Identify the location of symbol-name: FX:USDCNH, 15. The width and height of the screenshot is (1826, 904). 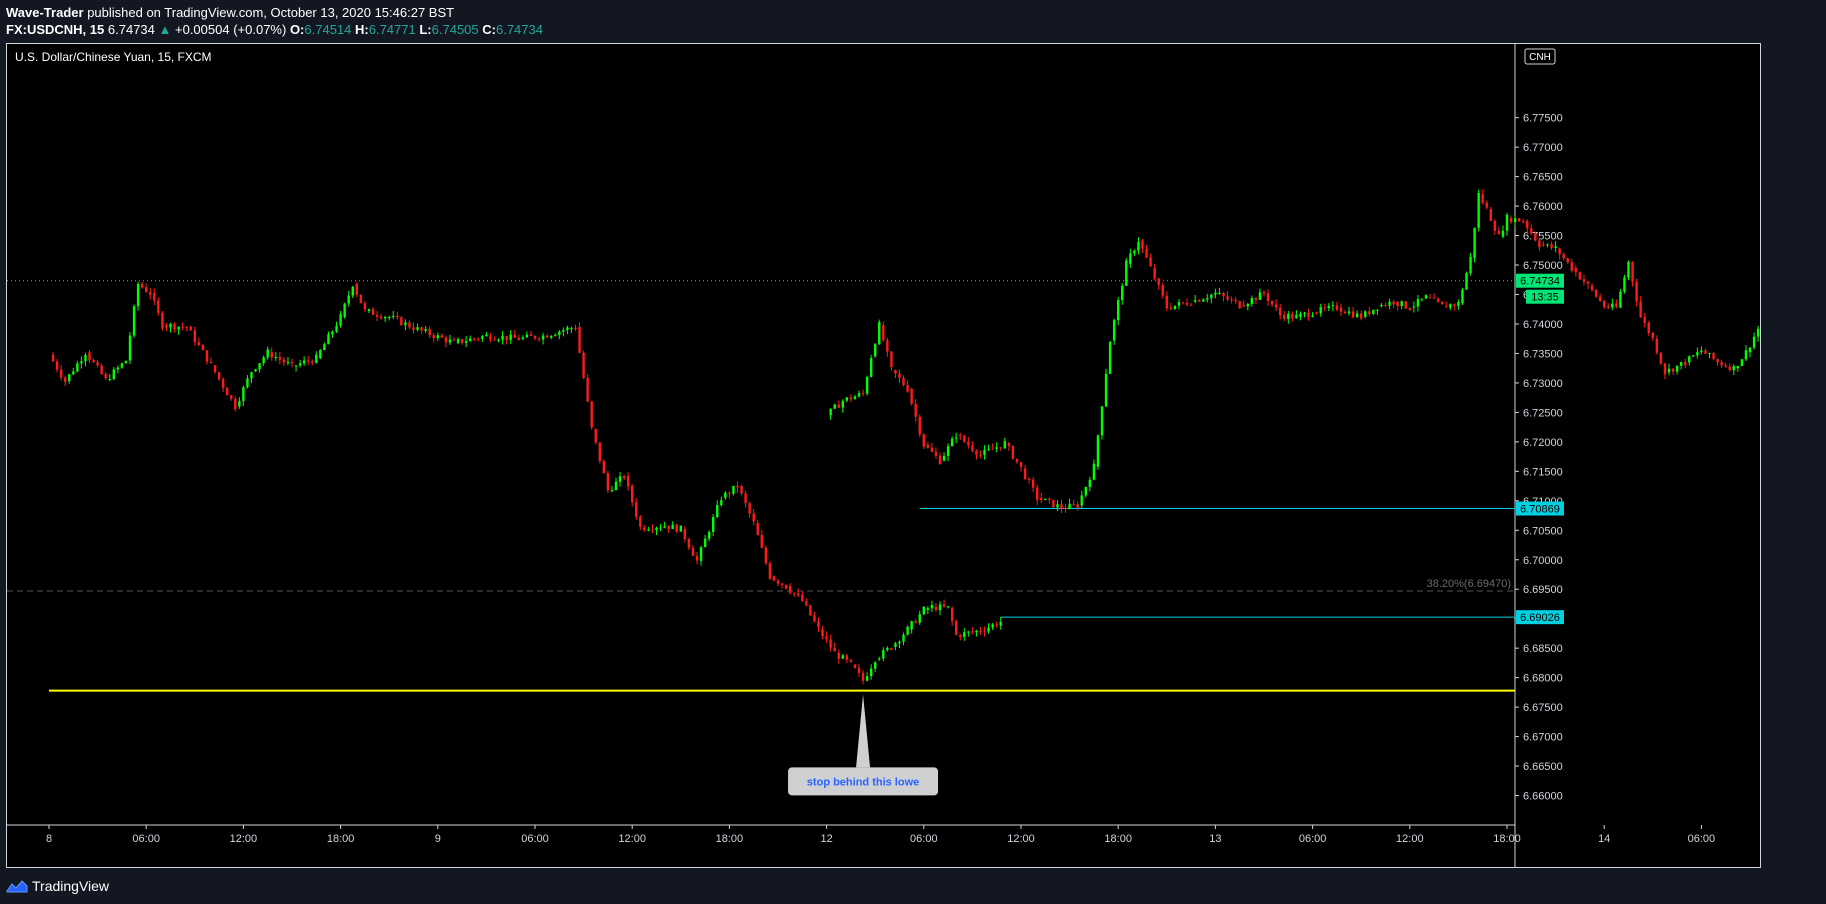
(55, 29).